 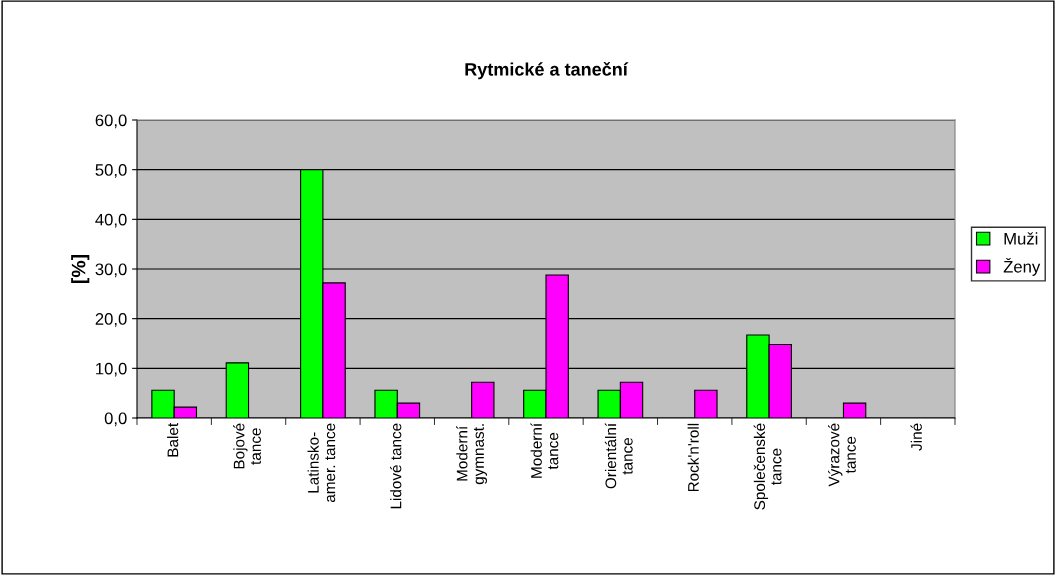 I want to click on x-tick-label: Moderní tance, so click(x=544, y=450).